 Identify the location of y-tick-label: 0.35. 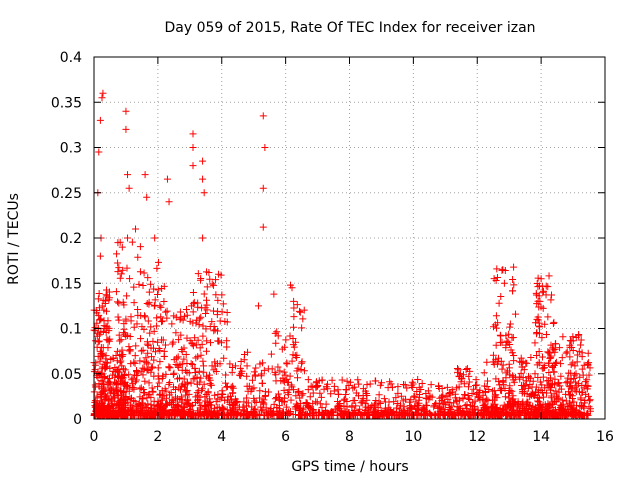
(66, 103).